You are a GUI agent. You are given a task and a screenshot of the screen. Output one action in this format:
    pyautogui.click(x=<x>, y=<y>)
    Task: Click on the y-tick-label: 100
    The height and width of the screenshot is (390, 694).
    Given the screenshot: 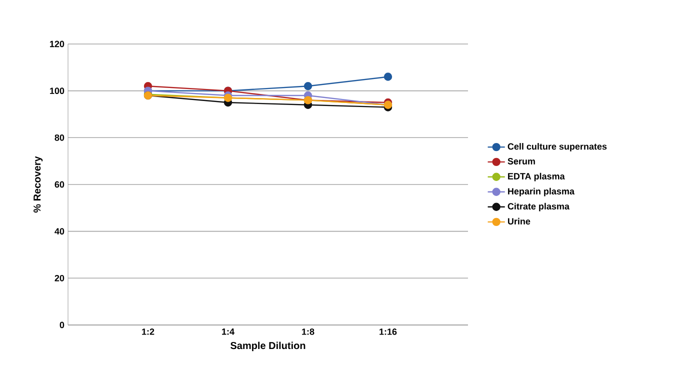 What is the action you would take?
    pyautogui.click(x=57, y=91)
    